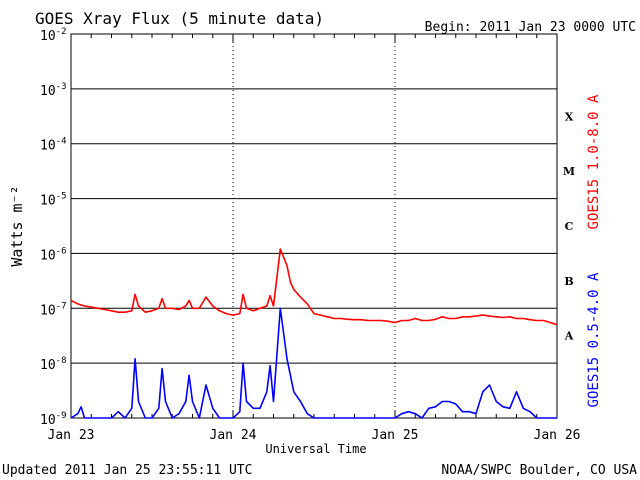  I want to click on x-tick-label-1: Jan 24, so click(233, 435).